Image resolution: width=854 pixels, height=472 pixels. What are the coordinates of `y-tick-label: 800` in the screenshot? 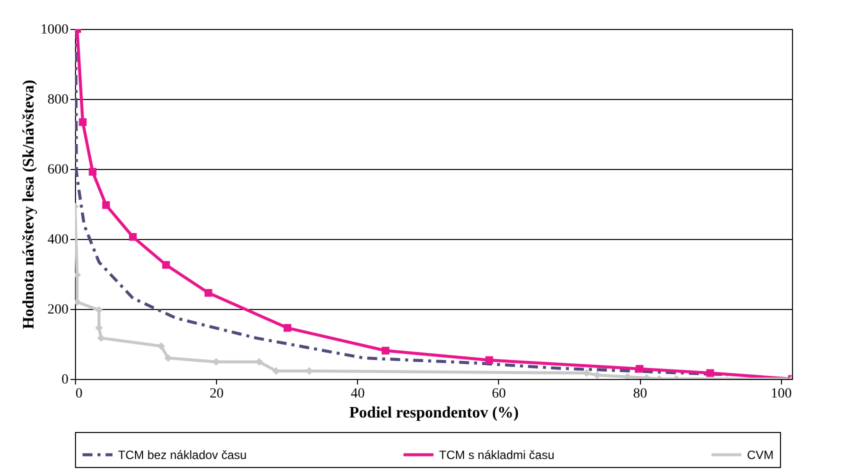 It's located at (58, 100).